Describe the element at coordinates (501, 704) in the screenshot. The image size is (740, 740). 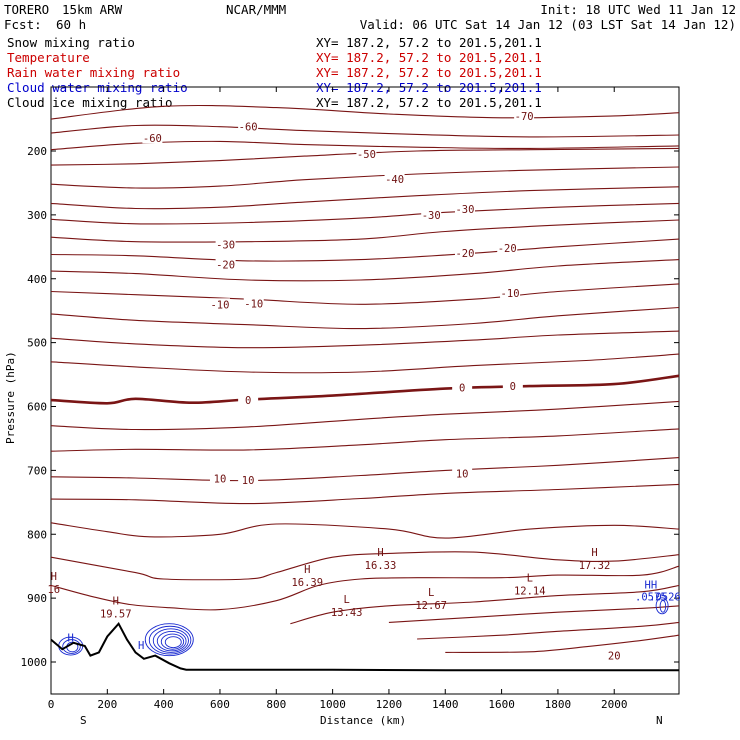
I see `x-tick-label: 1600` at that location.